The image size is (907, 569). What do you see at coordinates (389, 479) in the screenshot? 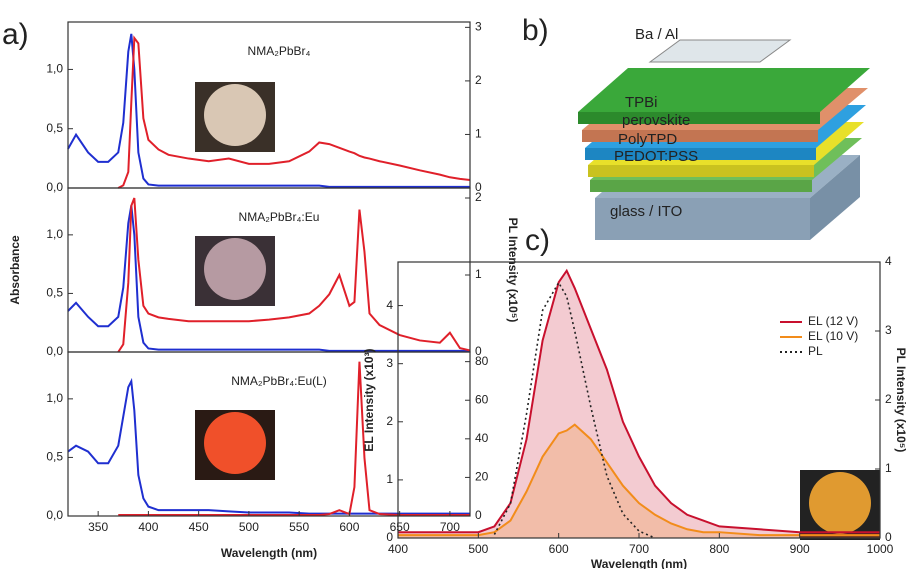
I see `y-tick-label: 1` at bounding box center [389, 479].